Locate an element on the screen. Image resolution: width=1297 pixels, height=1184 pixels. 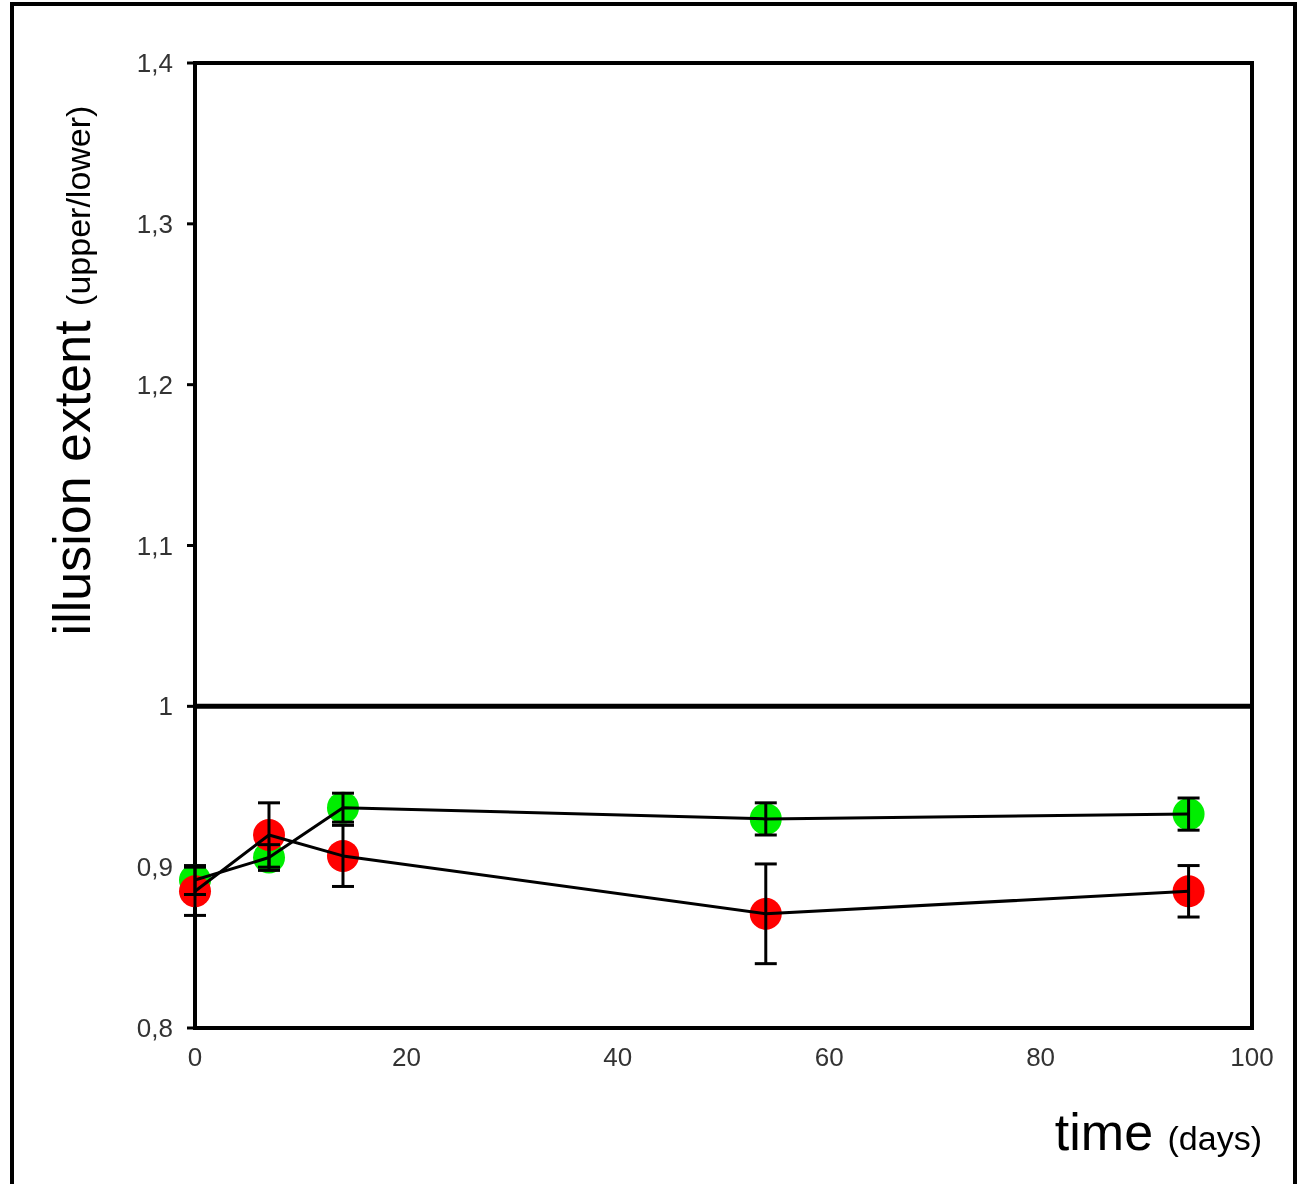
x-tick-label: 20 is located at coordinates (406, 1057).